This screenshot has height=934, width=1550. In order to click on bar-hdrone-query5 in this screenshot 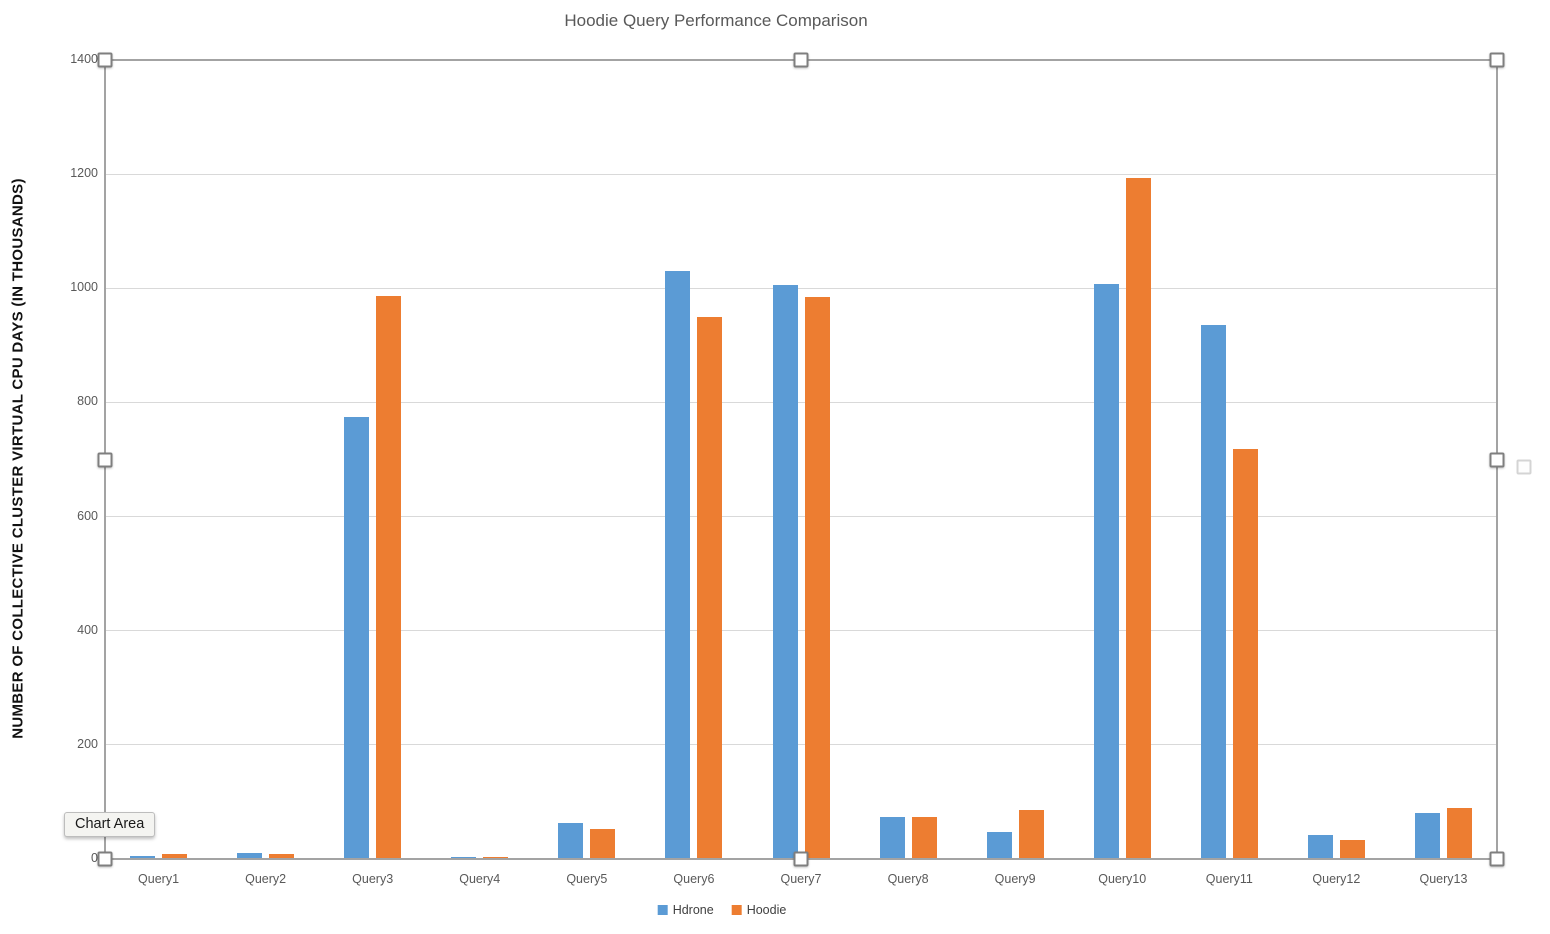, I will do `click(571, 841)`.